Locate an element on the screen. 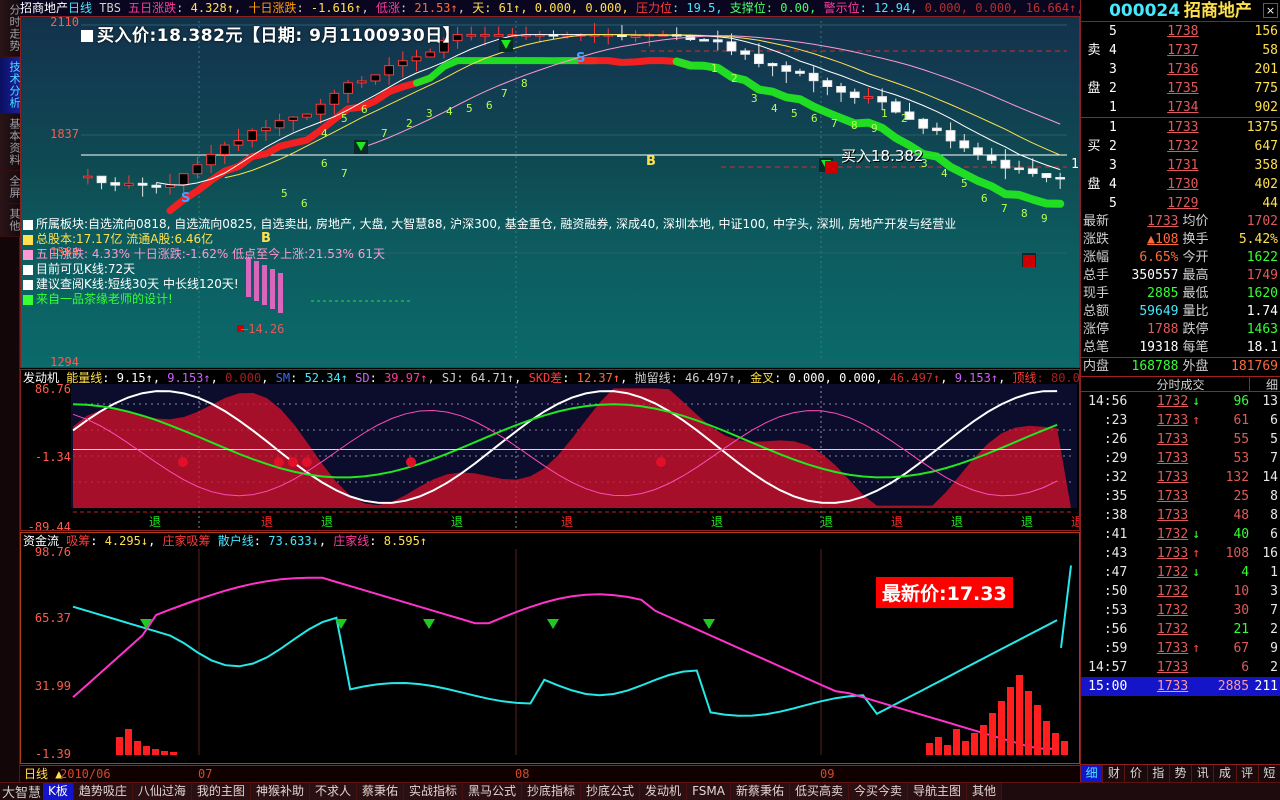 The image size is (1280, 800). rail-item-0: 分时走势 is located at coordinates (10, 28).